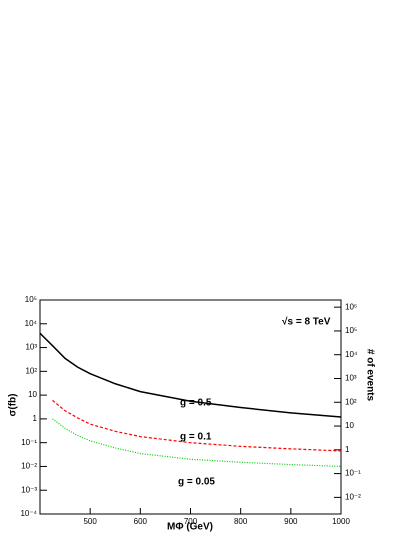 The height and width of the screenshot is (537, 415). What do you see at coordinates (341, 521) in the screenshot?
I see `x-tick-label: 1000` at bounding box center [341, 521].